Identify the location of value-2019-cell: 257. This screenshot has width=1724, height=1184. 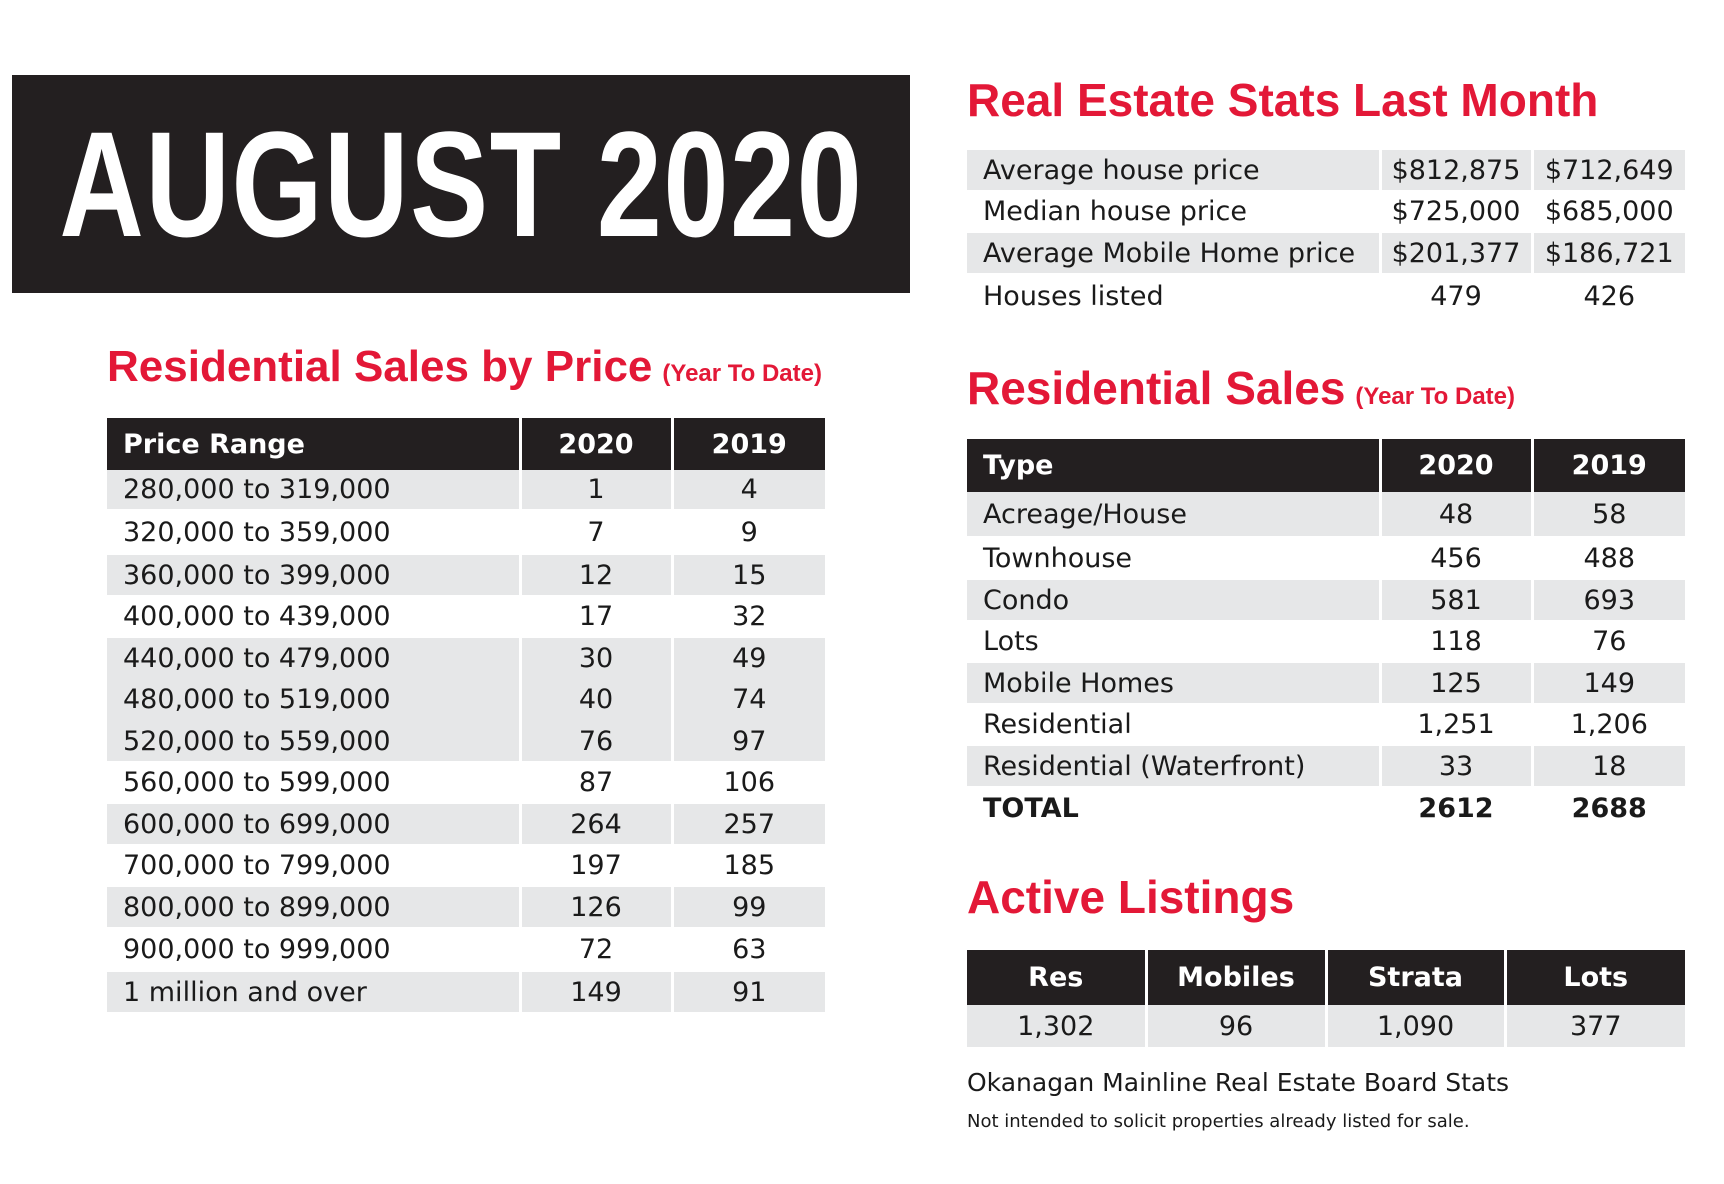
(747, 824).